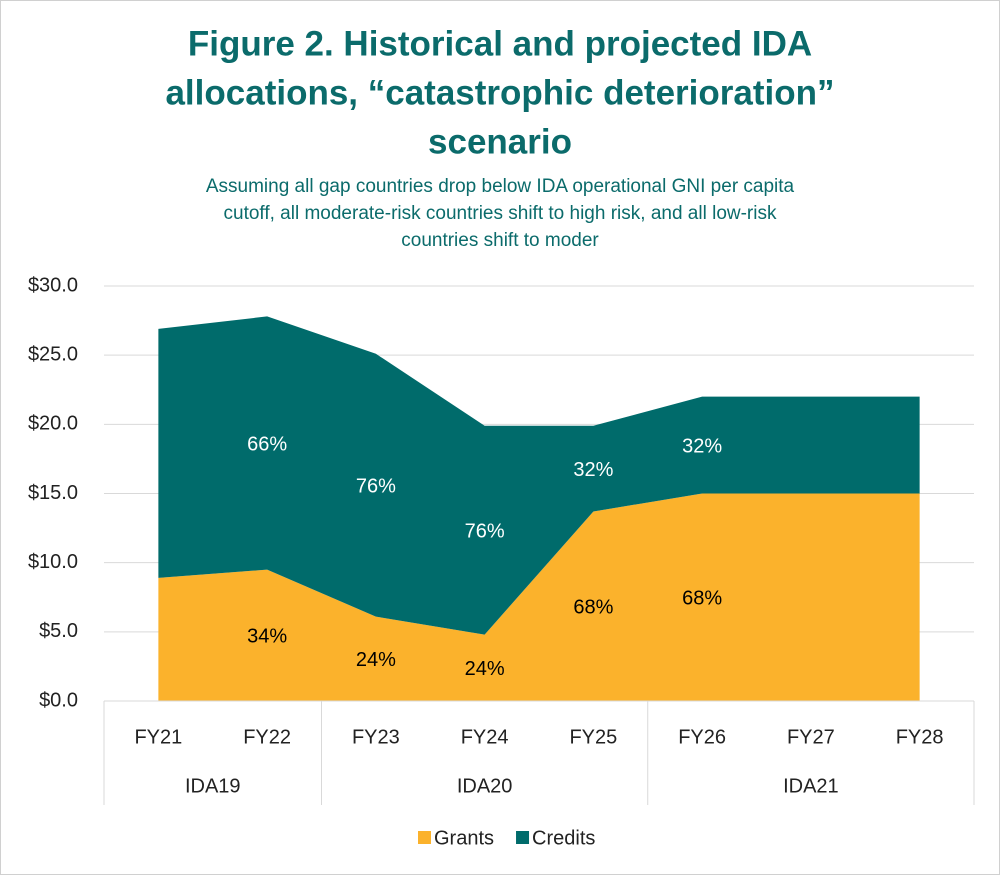 The height and width of the screenshot is (875, 1000). Describe the element at coordinates (593, 737) in the screenshot. I see `x-tick-label: FY25` at that location.